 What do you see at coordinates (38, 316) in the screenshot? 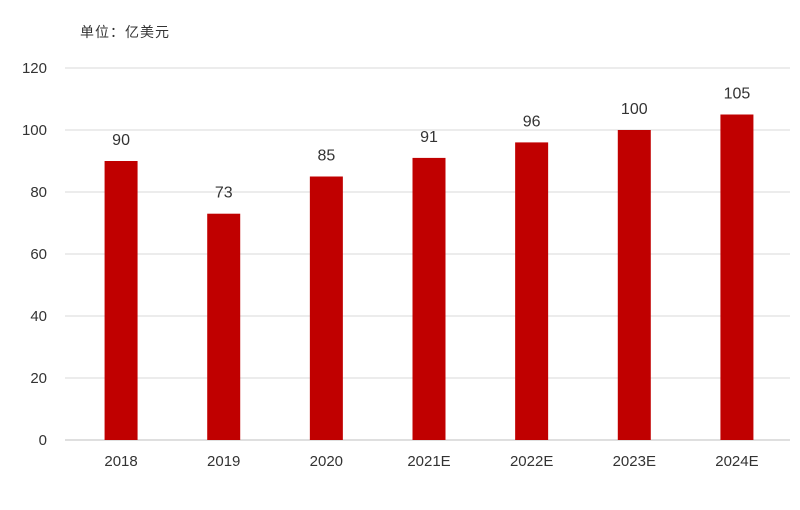
I see `y-tick-label: 40` at bounding box center [38, 316].